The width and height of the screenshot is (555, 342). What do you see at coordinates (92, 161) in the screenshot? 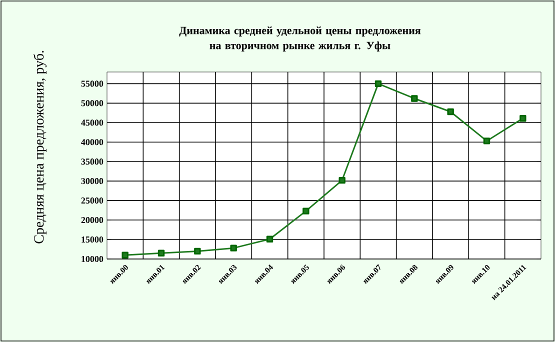
I see `y-tick-label: 35000` at bounding box center [92, 161].